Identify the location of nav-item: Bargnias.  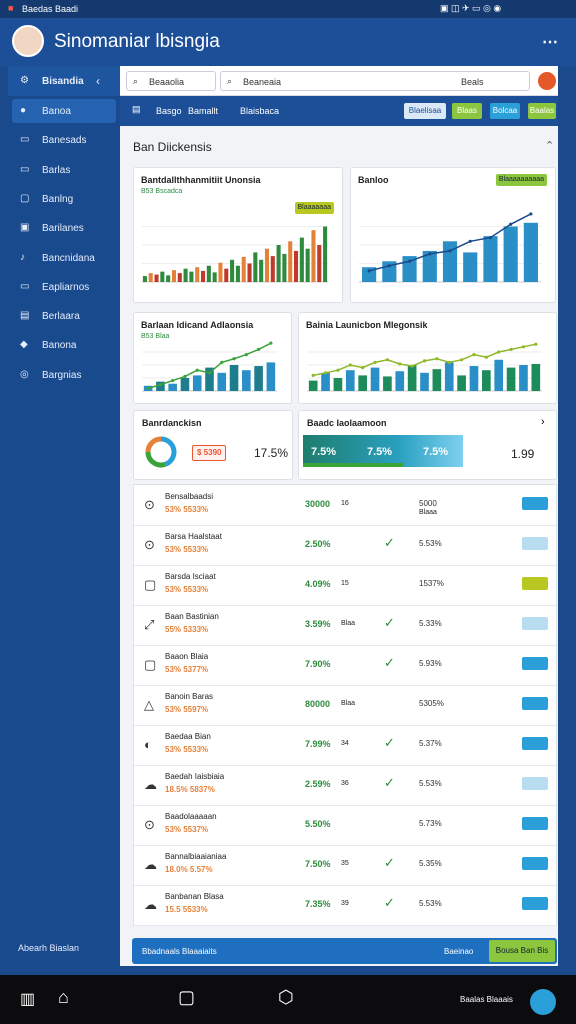
(62, 375).